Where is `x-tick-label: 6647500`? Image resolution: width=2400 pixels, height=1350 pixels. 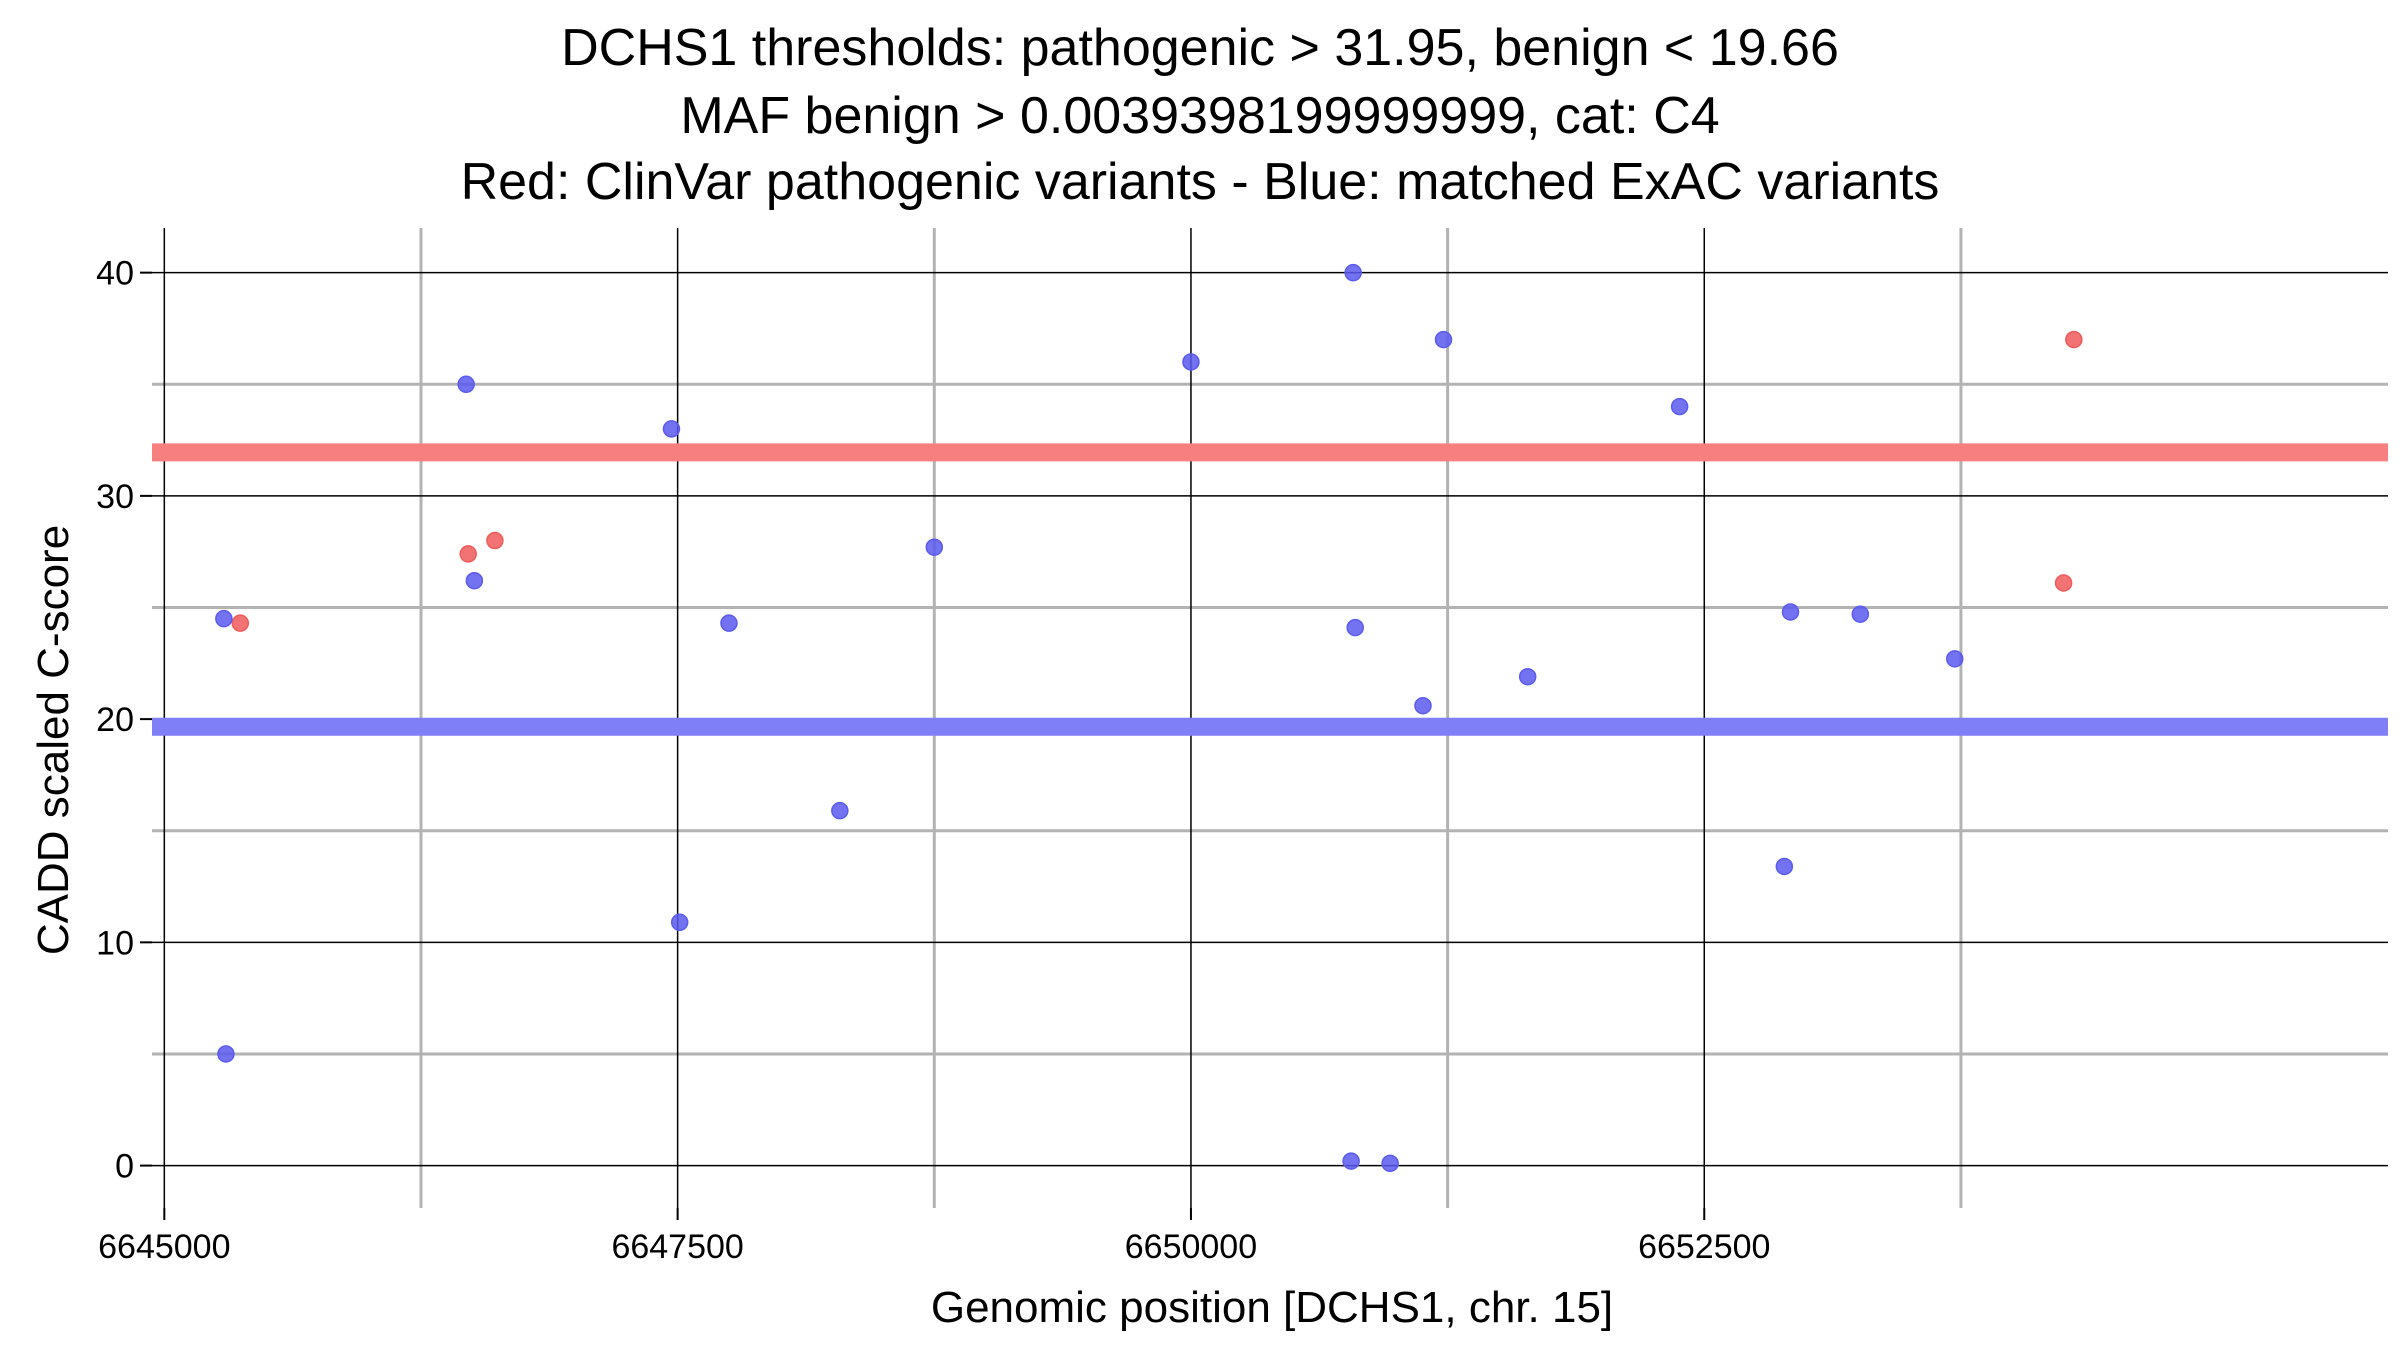
x-tick-label: 6647500 is located at coordinates (677, 1247).